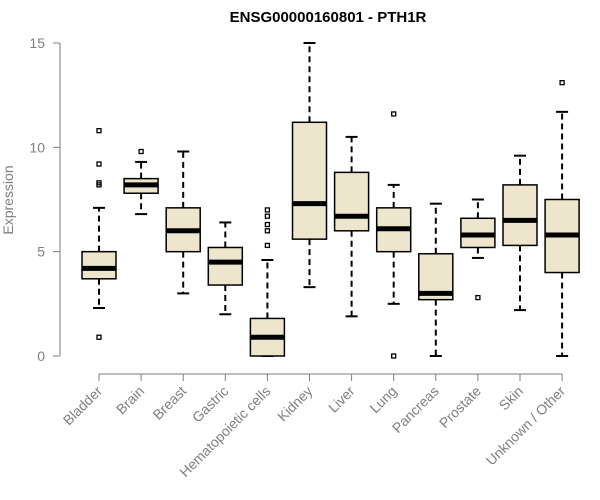 The image size is (600, 500). What do you see at coordinates (415, 409) in the screenshot?
I see `x-tick-label: Pancreas` at bounding box center [415, 409].